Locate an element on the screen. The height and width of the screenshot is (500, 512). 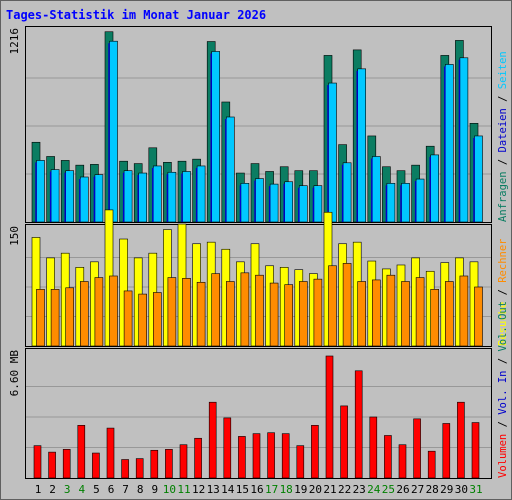
legend-volume: Volumen / Vol. In / Vol. Out is located at coordinates (503, 389).